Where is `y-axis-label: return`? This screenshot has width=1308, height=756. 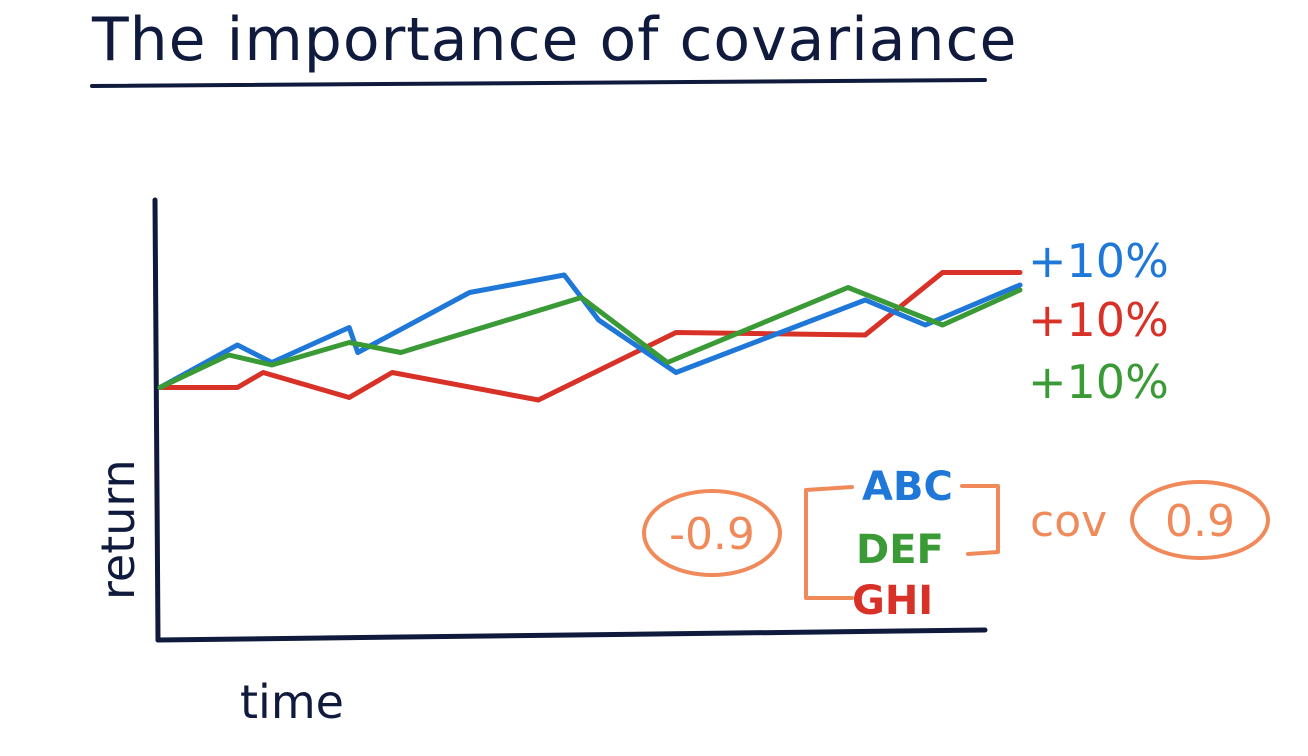
y-axis-label: return is located at coordinates (118, 529).